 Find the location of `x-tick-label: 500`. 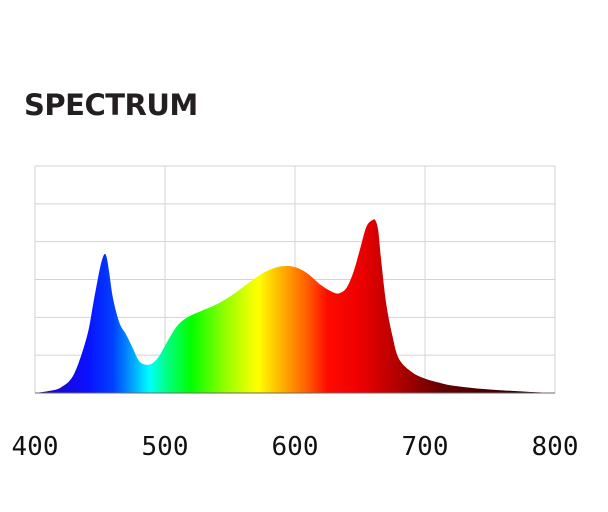

x-tick-label: 500 is located at coordinates (165, 447).